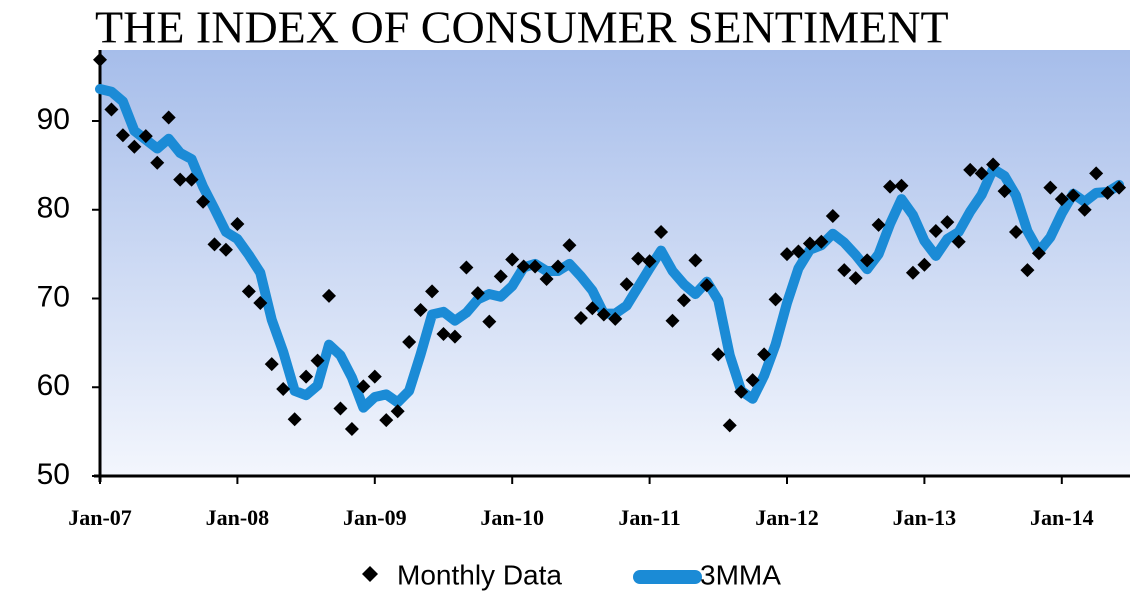 The height and width of the screenshot is (607, 1146). What do you see at coordinates (512, 517) in the screenshot?
I see `x-tick-label: Jan-10` at bounding box center [512, 517].